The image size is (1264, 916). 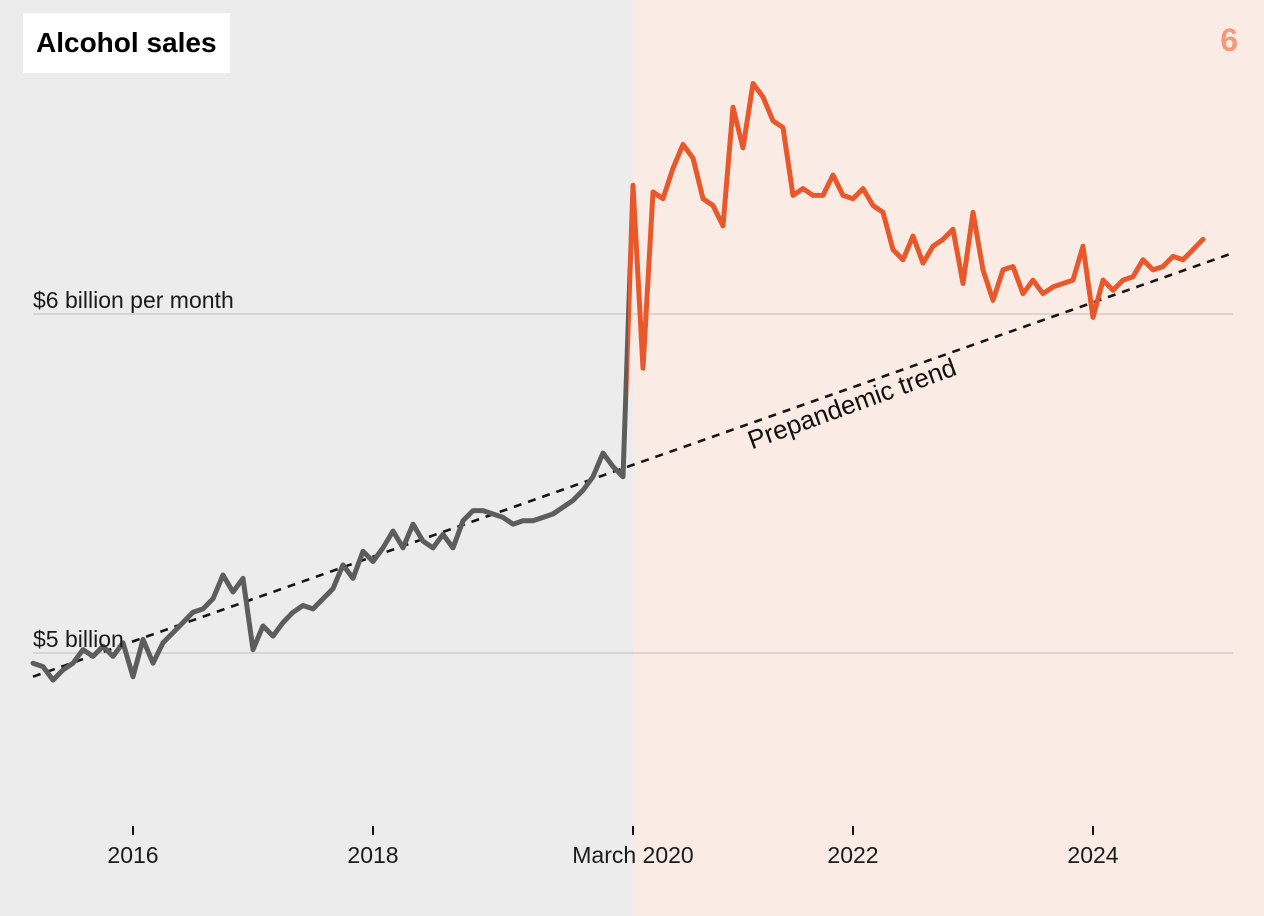 What do you see at coordinates (133, 855) in the screenshot?
I see `x-axis-label-2016: 2016` at bounding box center [133, 855].